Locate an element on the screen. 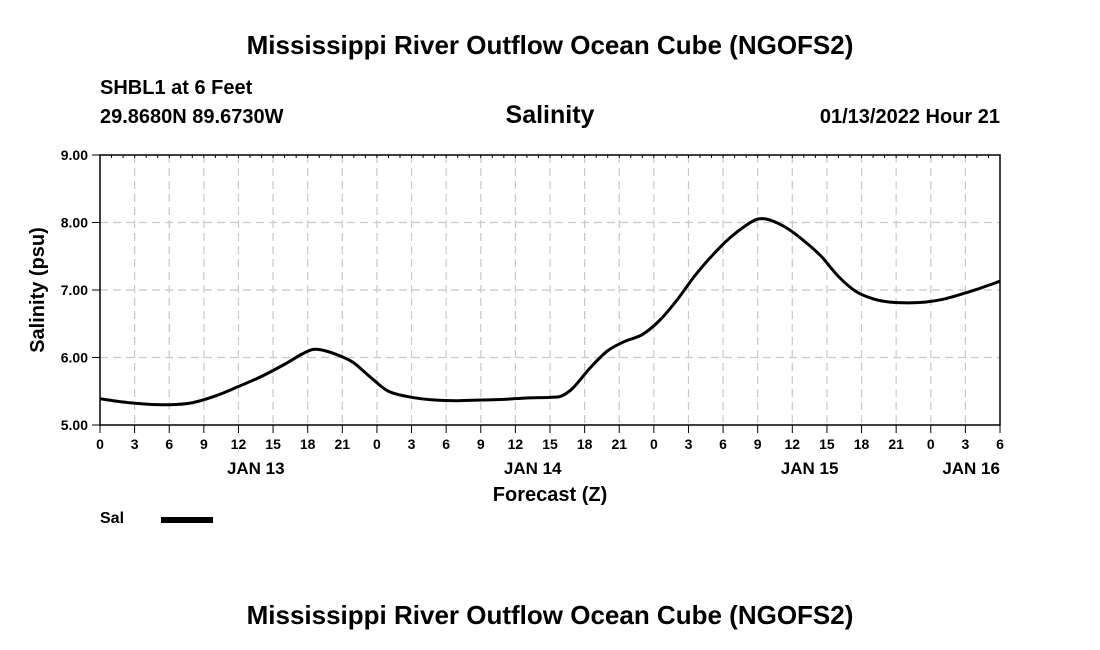  station-coordinates: 29.8680N 89.6730W is located at coordinates (192, 117).